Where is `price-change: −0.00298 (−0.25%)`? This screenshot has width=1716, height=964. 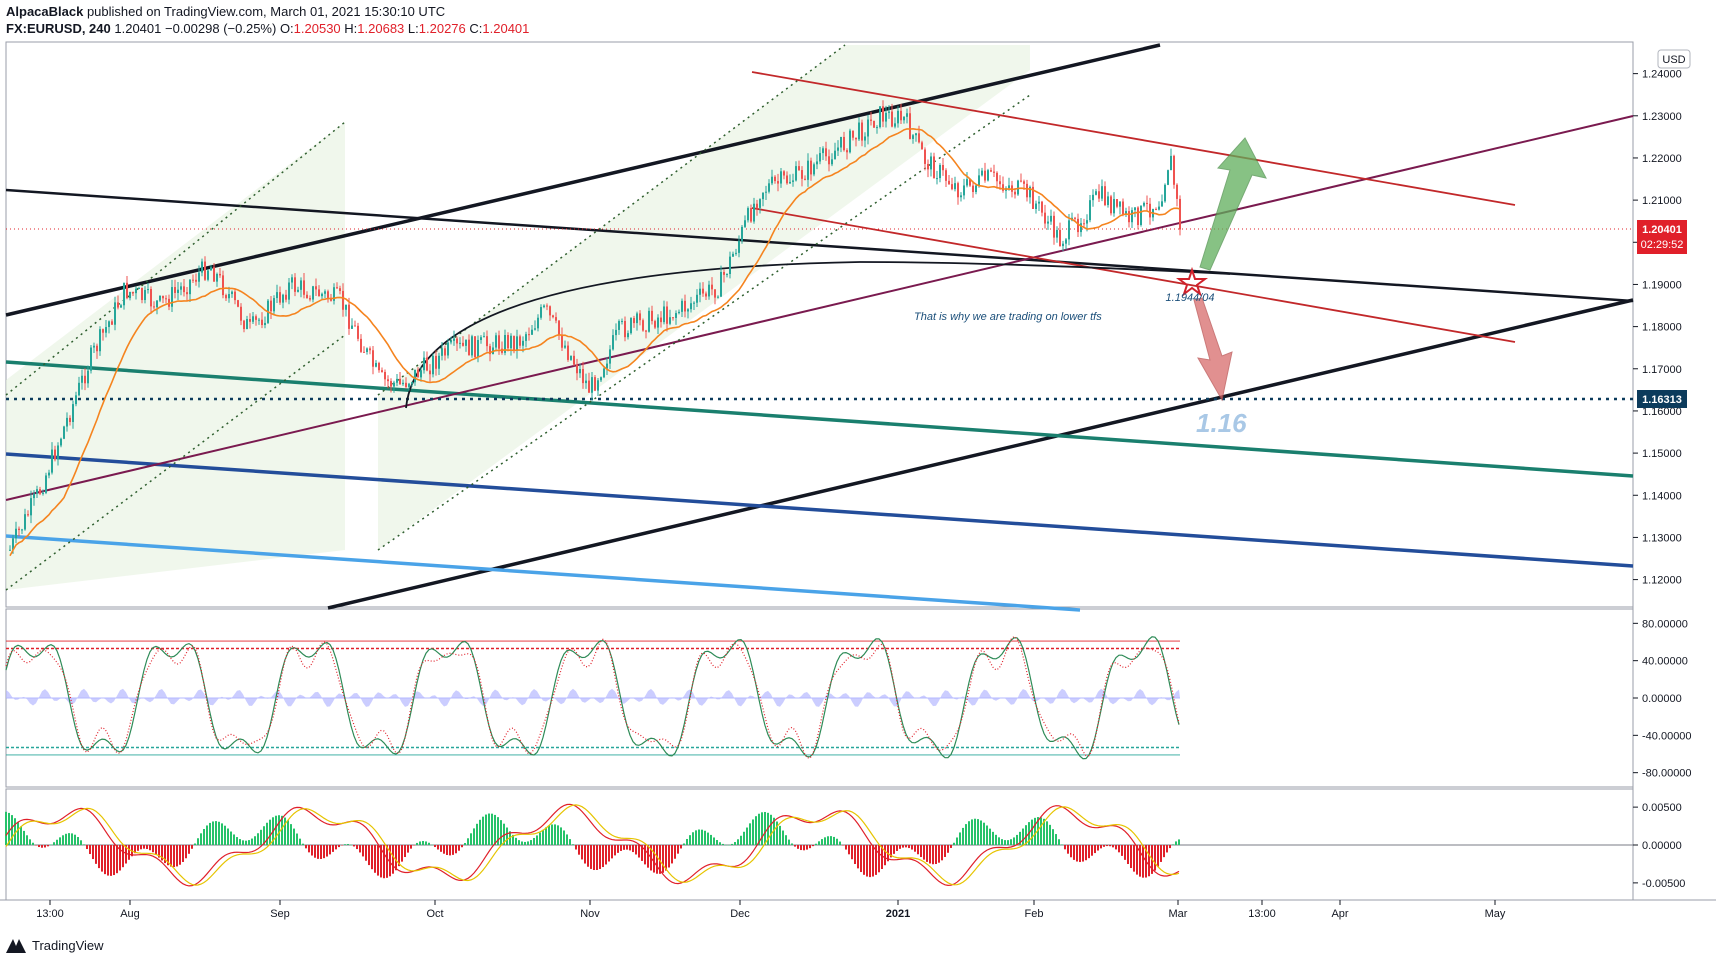
price-change: −0.00298 (−0.25%) is located at coordinates (221, 28).